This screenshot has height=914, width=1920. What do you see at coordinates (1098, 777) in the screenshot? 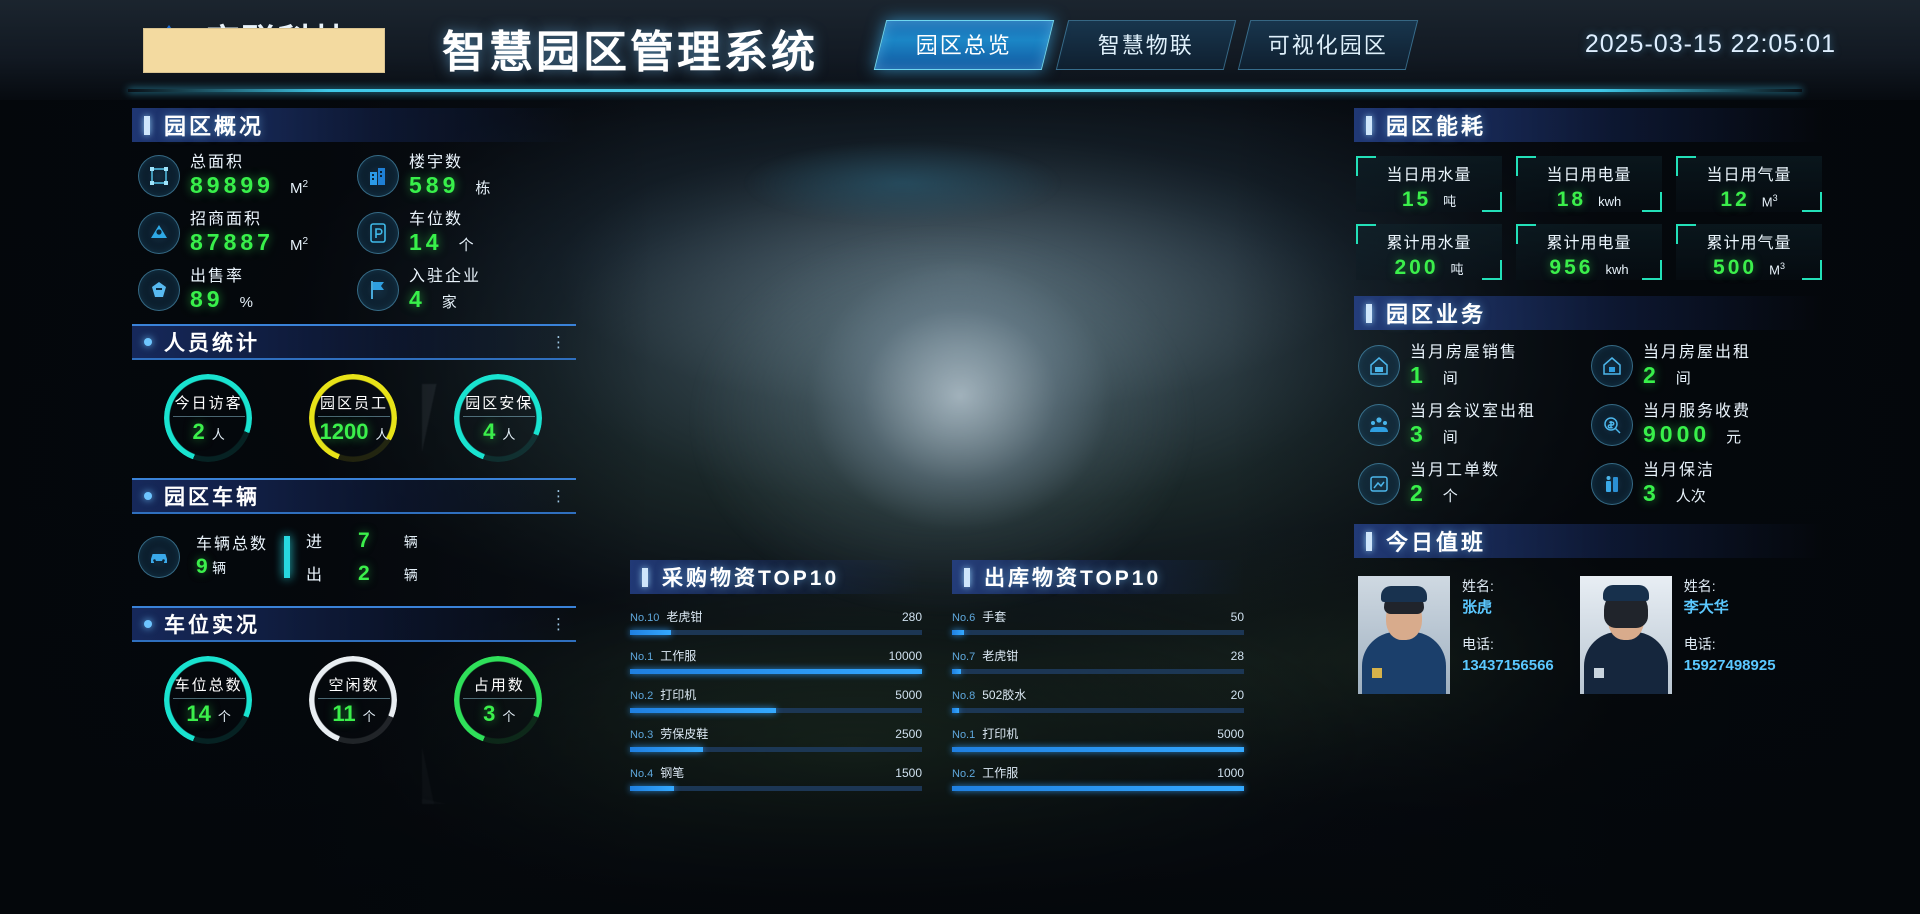
I see `list-item: No.2 工作服 1000` at bounding box center [1098, 777].